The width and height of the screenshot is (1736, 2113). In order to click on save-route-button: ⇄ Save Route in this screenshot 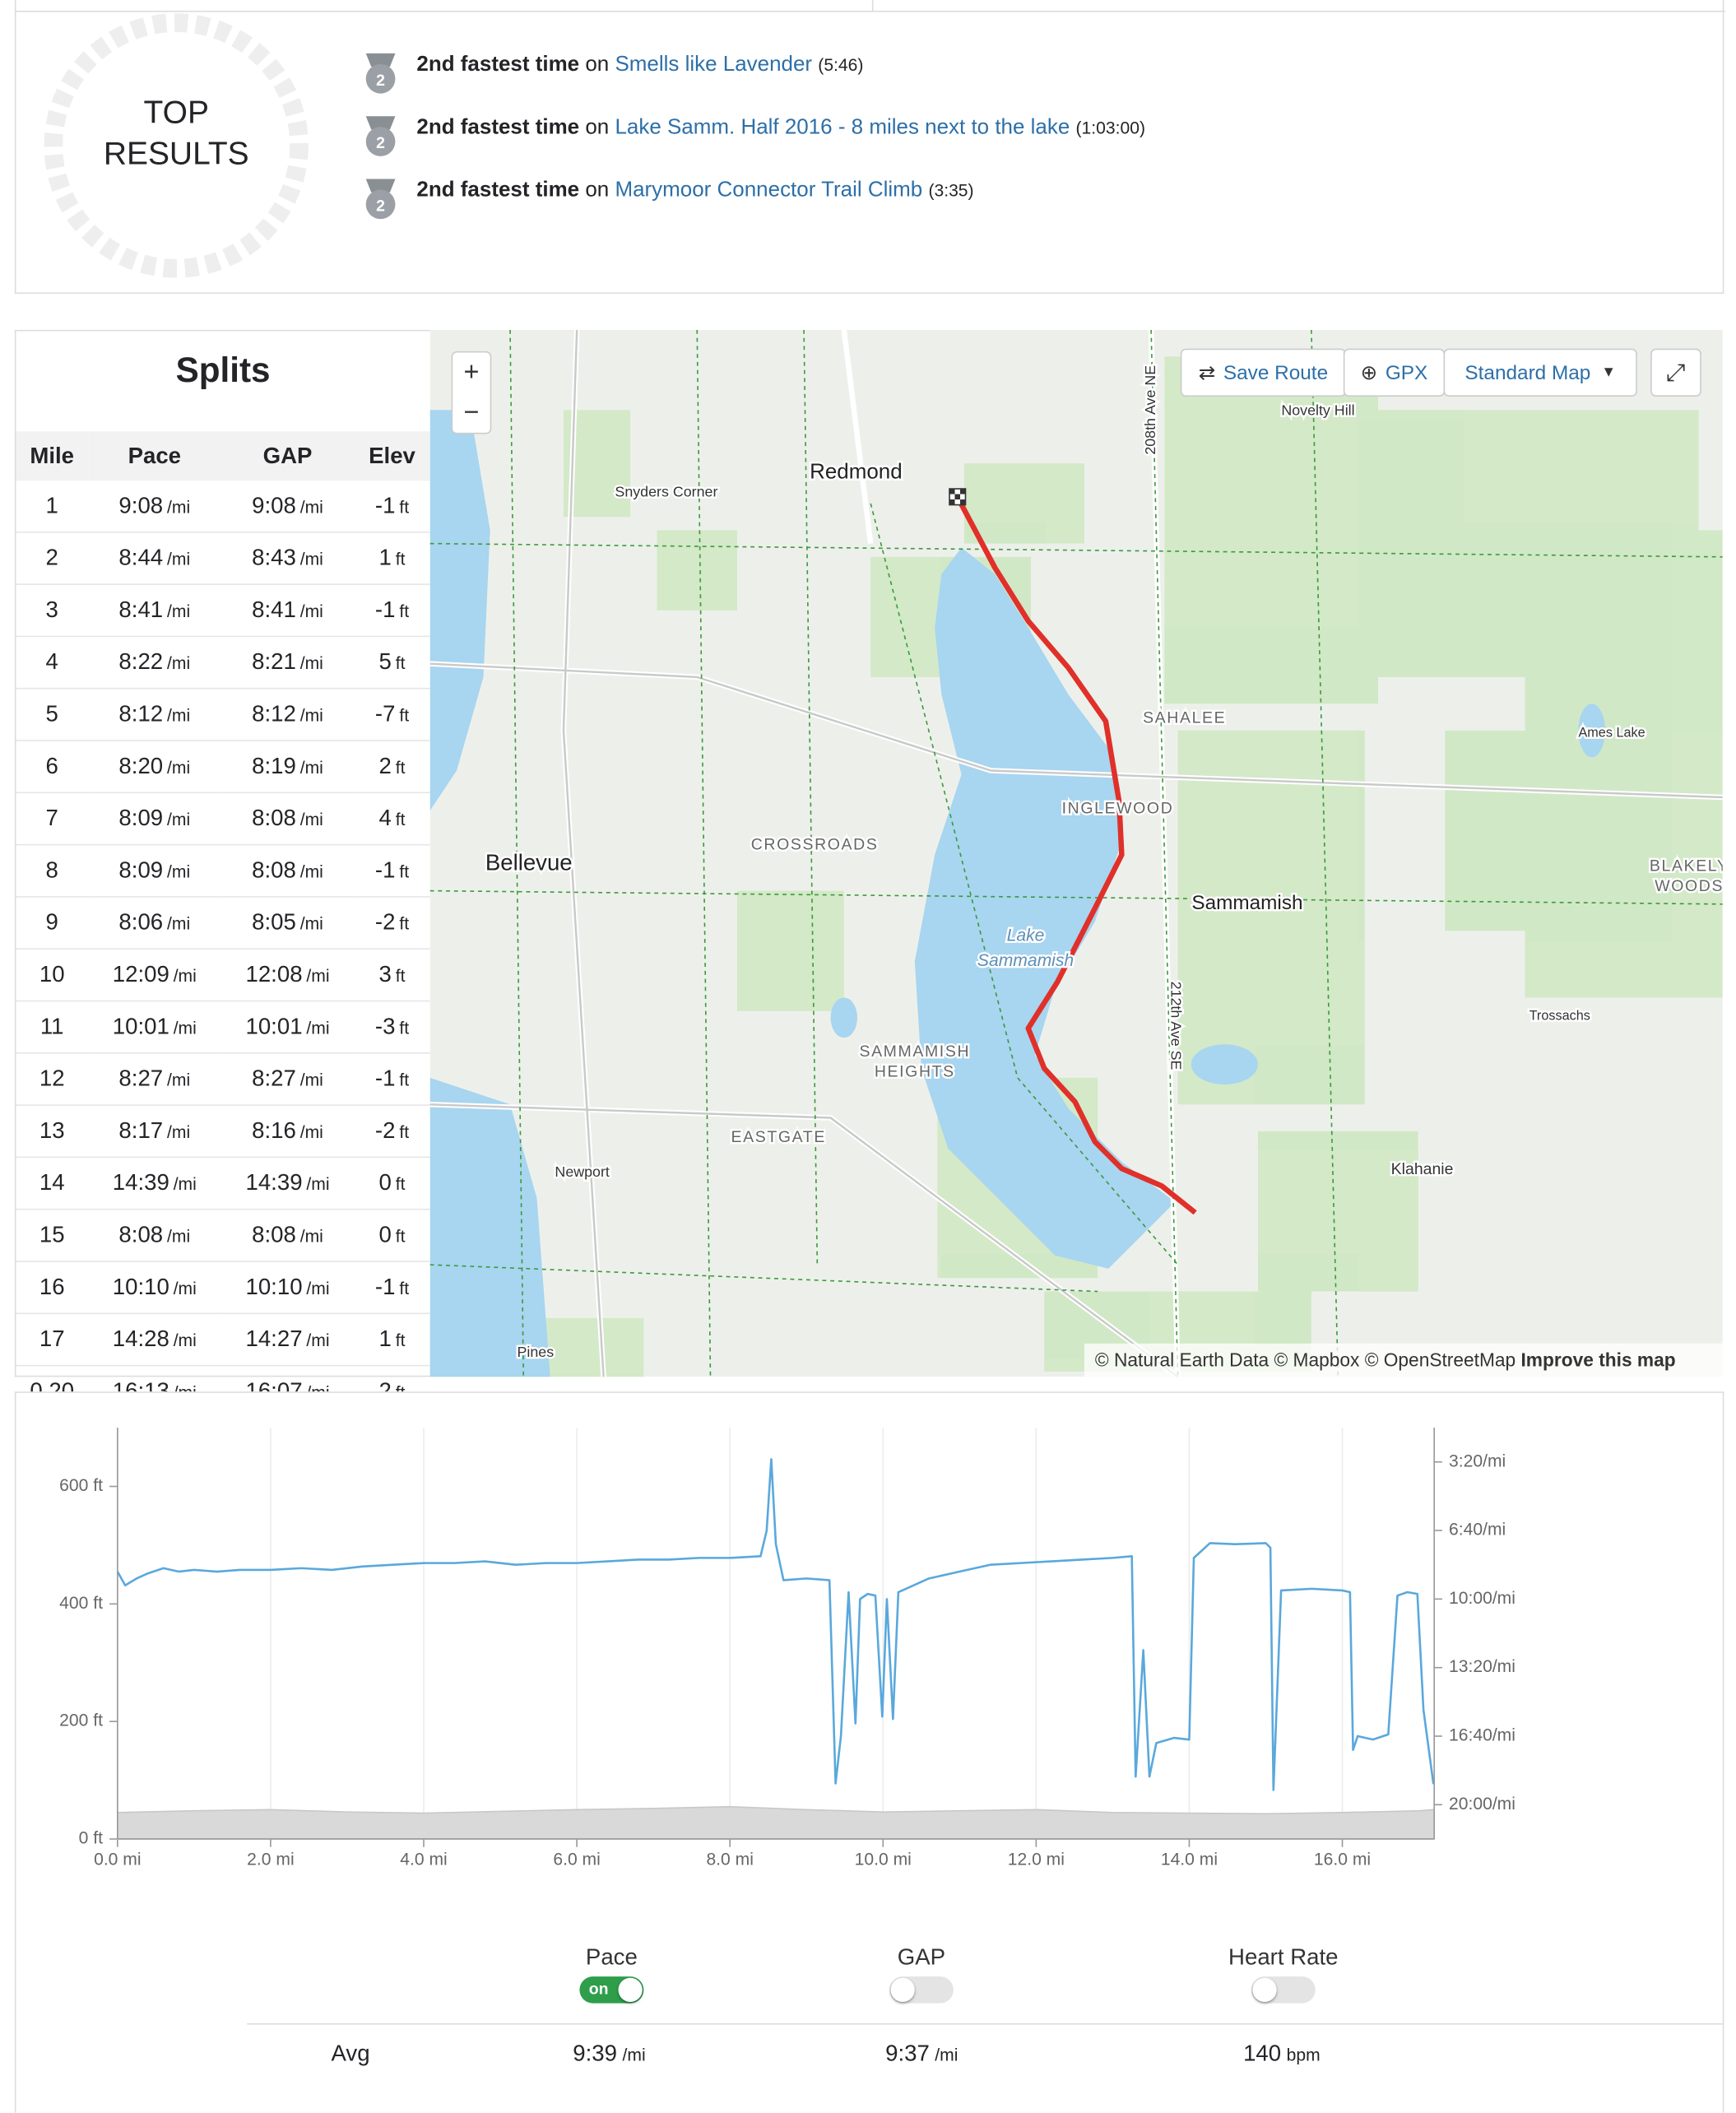, I will do `click(1263, 372)`.